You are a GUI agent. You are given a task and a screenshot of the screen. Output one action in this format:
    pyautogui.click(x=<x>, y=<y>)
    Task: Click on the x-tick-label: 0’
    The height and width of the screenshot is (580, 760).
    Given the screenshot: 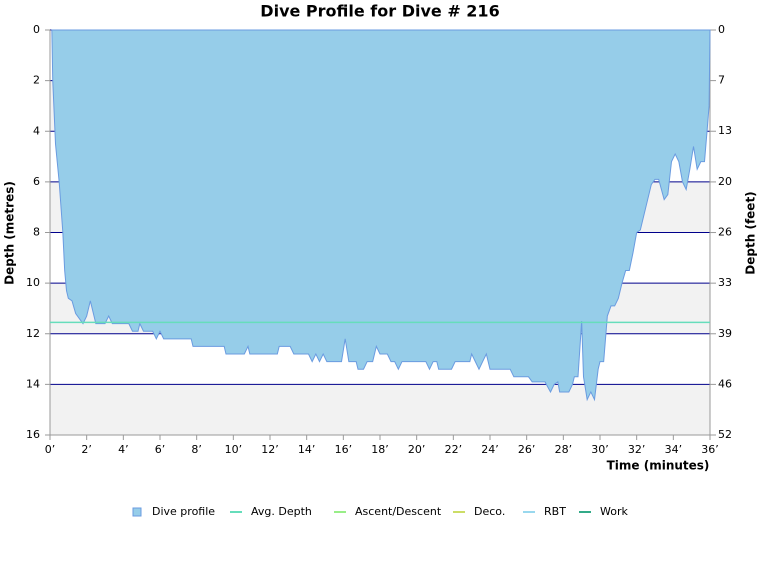 What is the action you would take?
    pyautogui.click(x=50, y=449)
    